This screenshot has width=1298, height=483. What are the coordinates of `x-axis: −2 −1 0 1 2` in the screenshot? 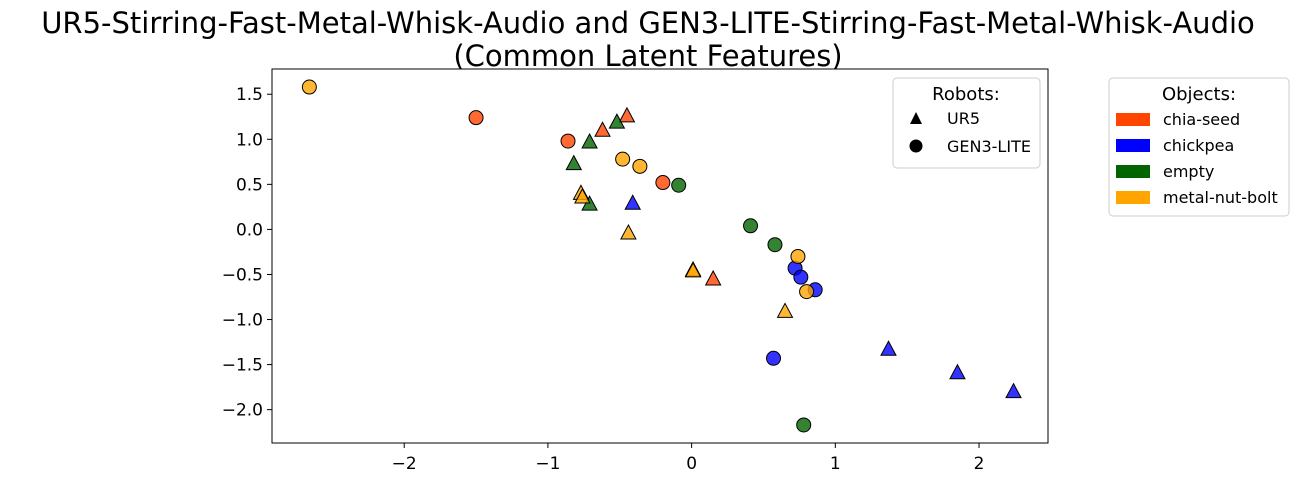 It's located at (688, 458).